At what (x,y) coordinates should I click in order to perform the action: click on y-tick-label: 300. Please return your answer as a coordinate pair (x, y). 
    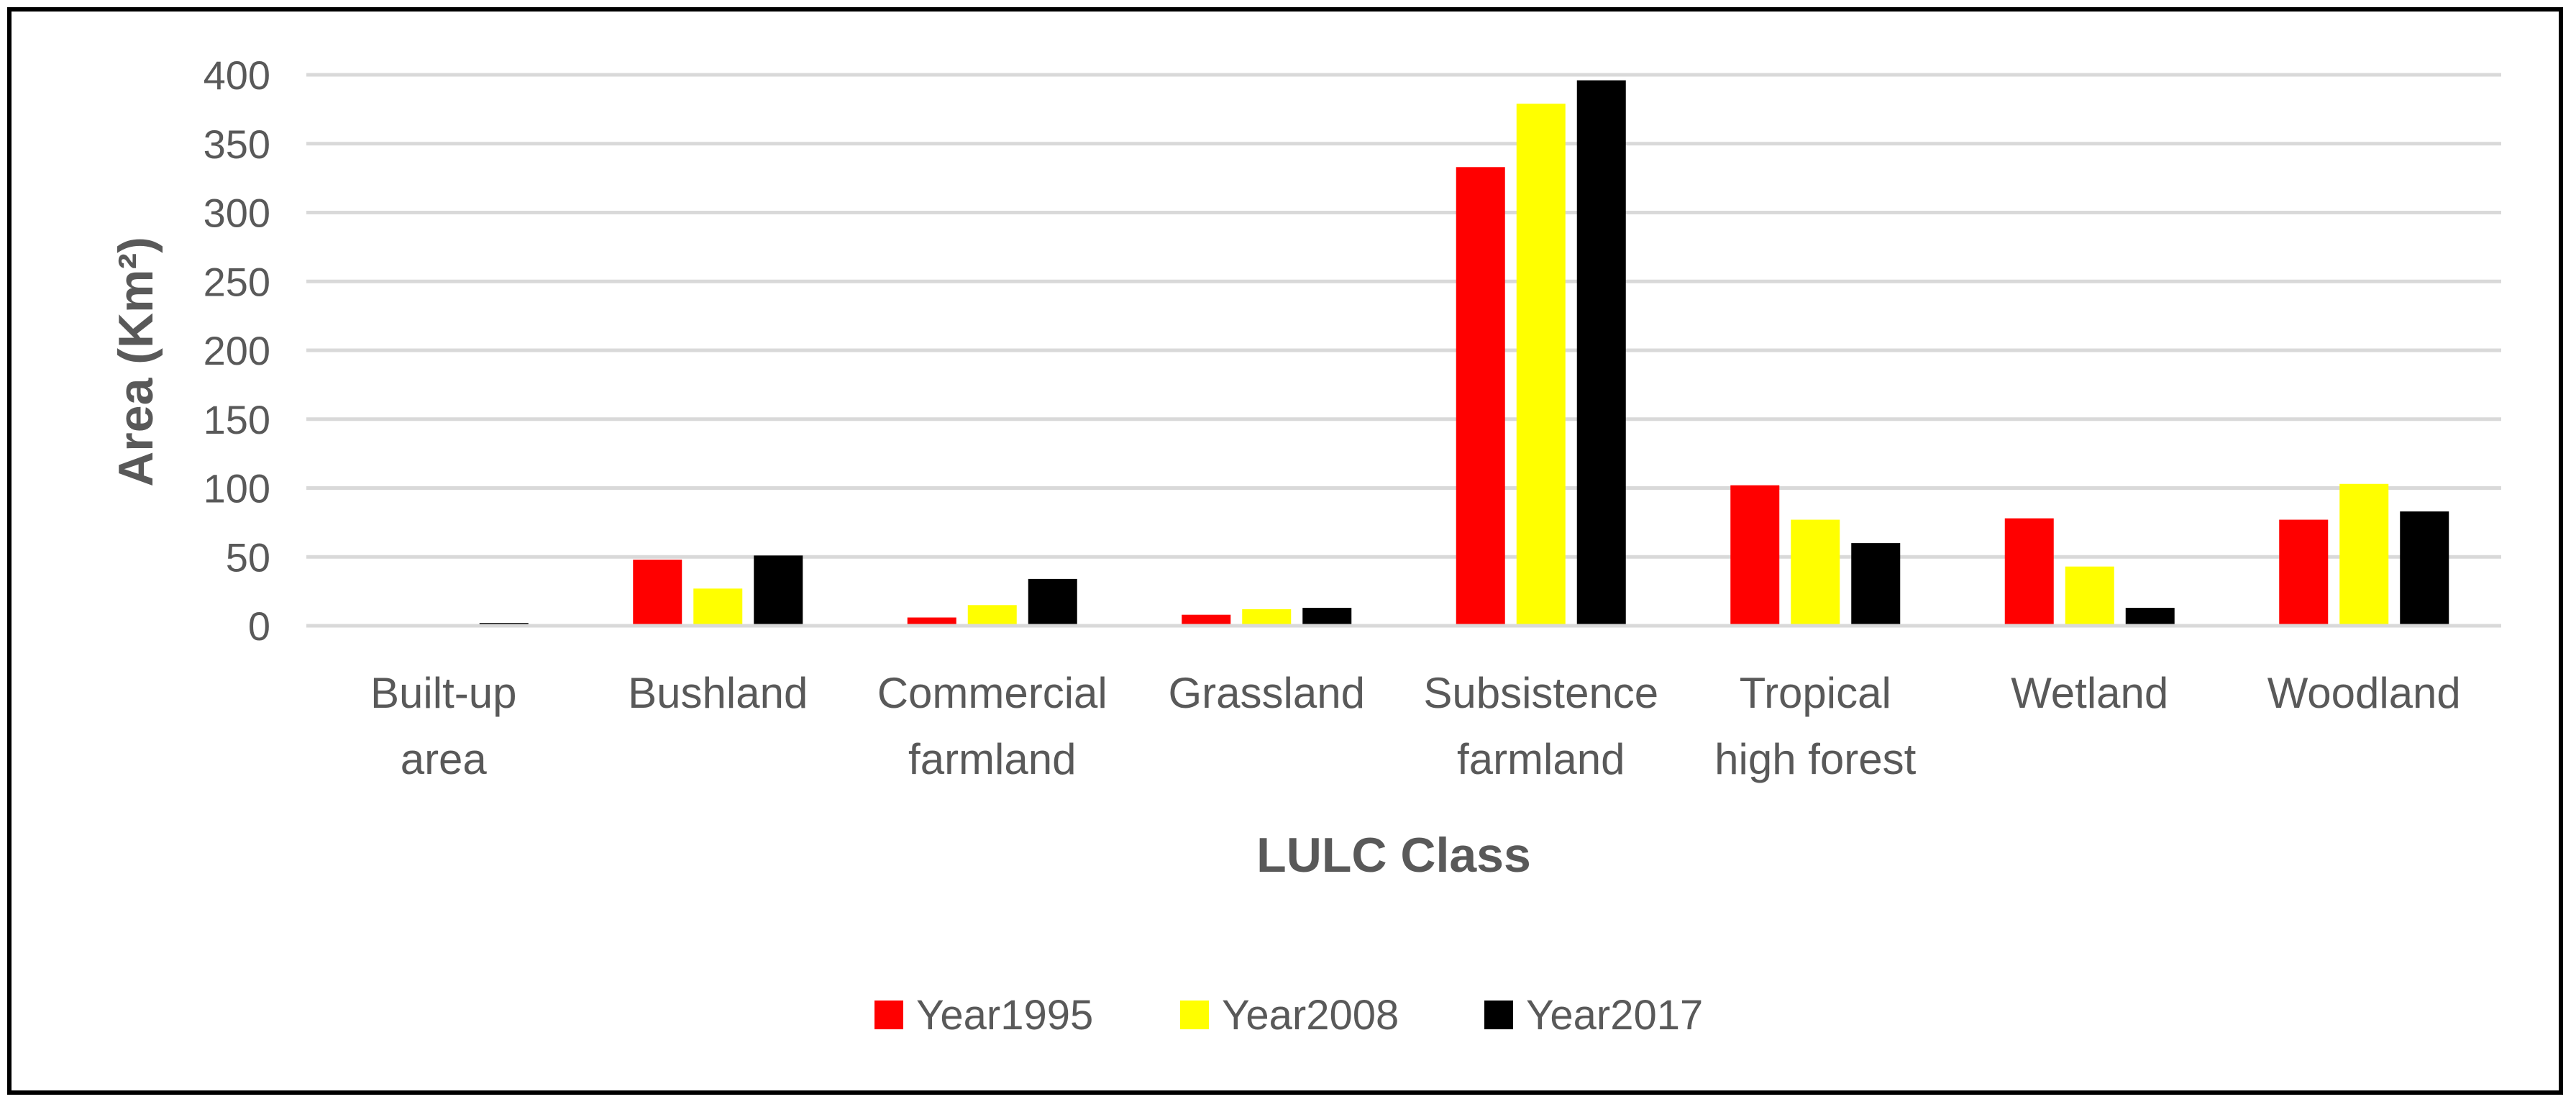
    Looking at the image, I should click on (237, 214).